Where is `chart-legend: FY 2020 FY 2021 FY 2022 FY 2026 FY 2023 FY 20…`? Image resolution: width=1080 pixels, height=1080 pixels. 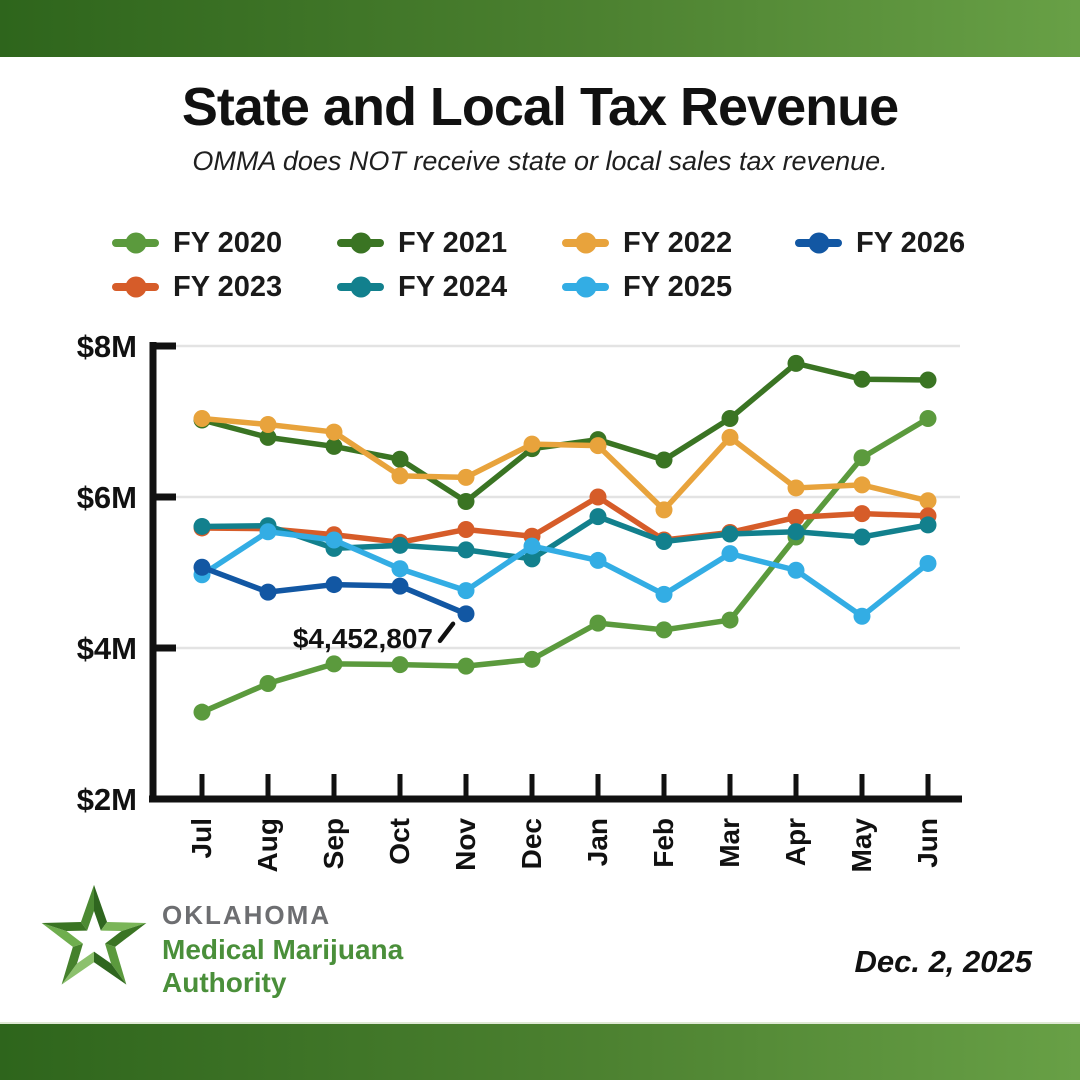
chart-legend: FY 2020 FY 2021 FY 2022 FY 2026 FY 2023 FY 20… is located at coordinates (538, 265).